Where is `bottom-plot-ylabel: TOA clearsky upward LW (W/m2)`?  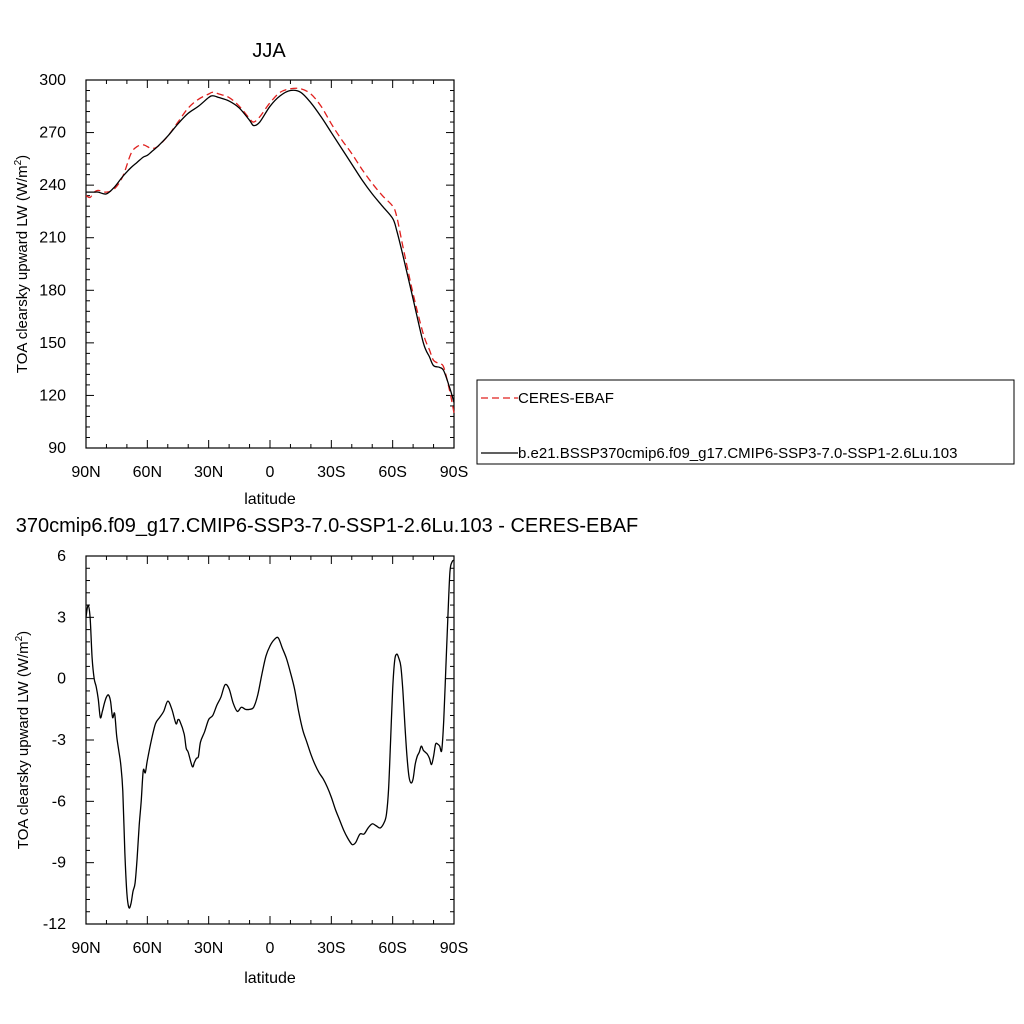 bottom-plot-ylabel: TOA clearsky upward LW (W/m2) is located at coordinates (23, 740).